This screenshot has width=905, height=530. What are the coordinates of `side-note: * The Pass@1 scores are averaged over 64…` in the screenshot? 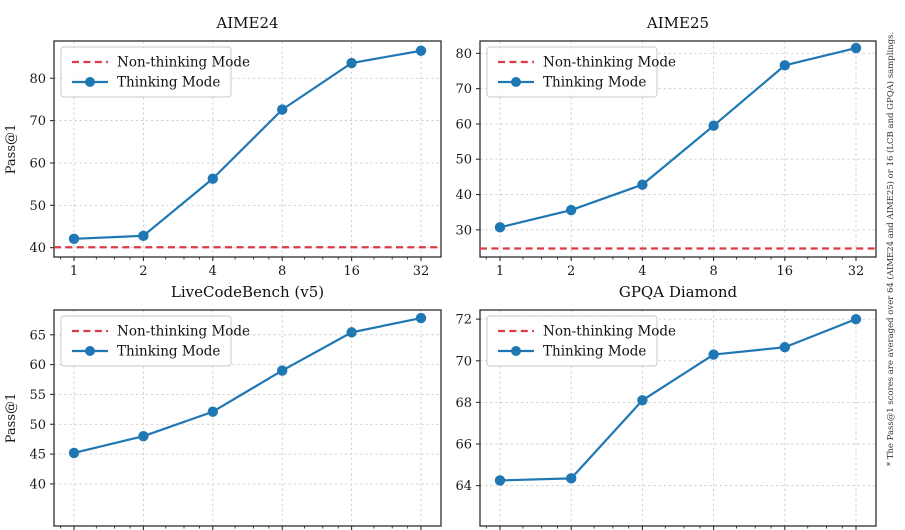 It's located at (891, 249).